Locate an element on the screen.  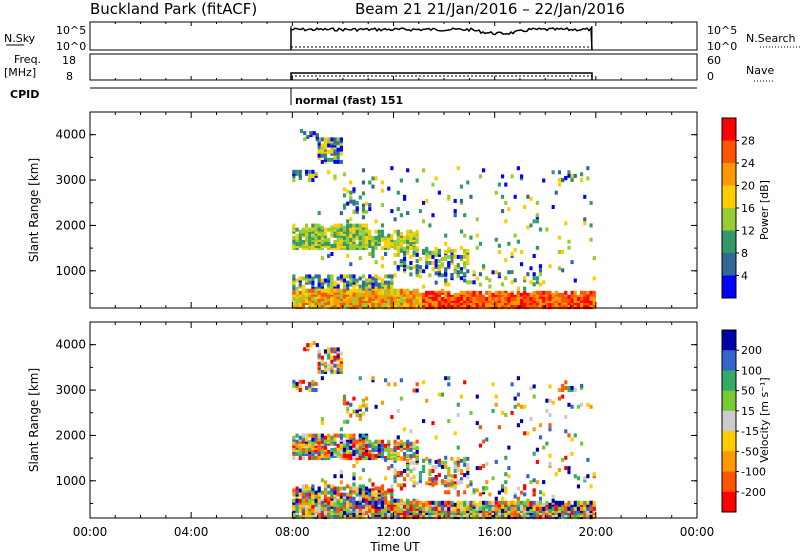
nsky-label: N.Sky is located at coordinates (20, 38).